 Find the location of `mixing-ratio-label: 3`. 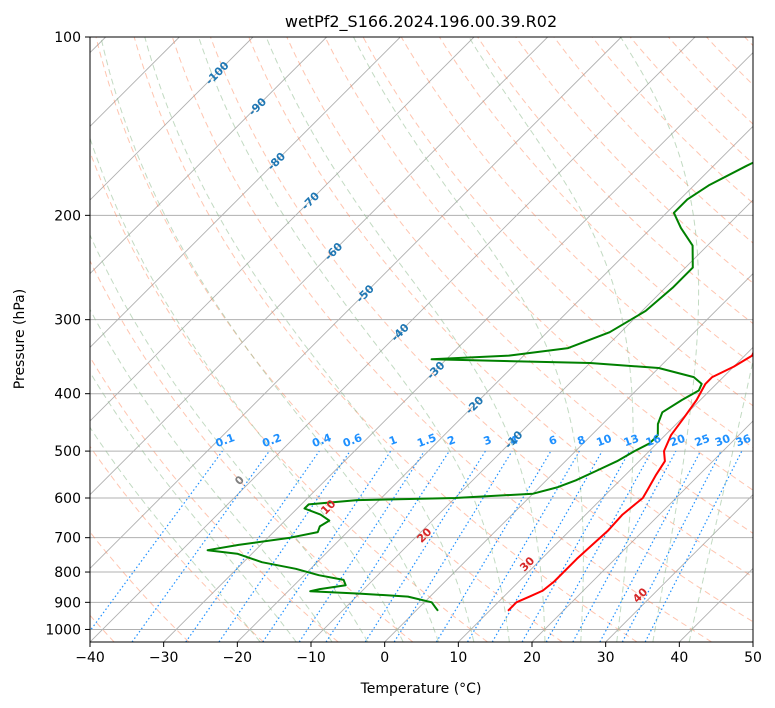

mixing-ratio-label: 3 is located at coordinates (488, 440).